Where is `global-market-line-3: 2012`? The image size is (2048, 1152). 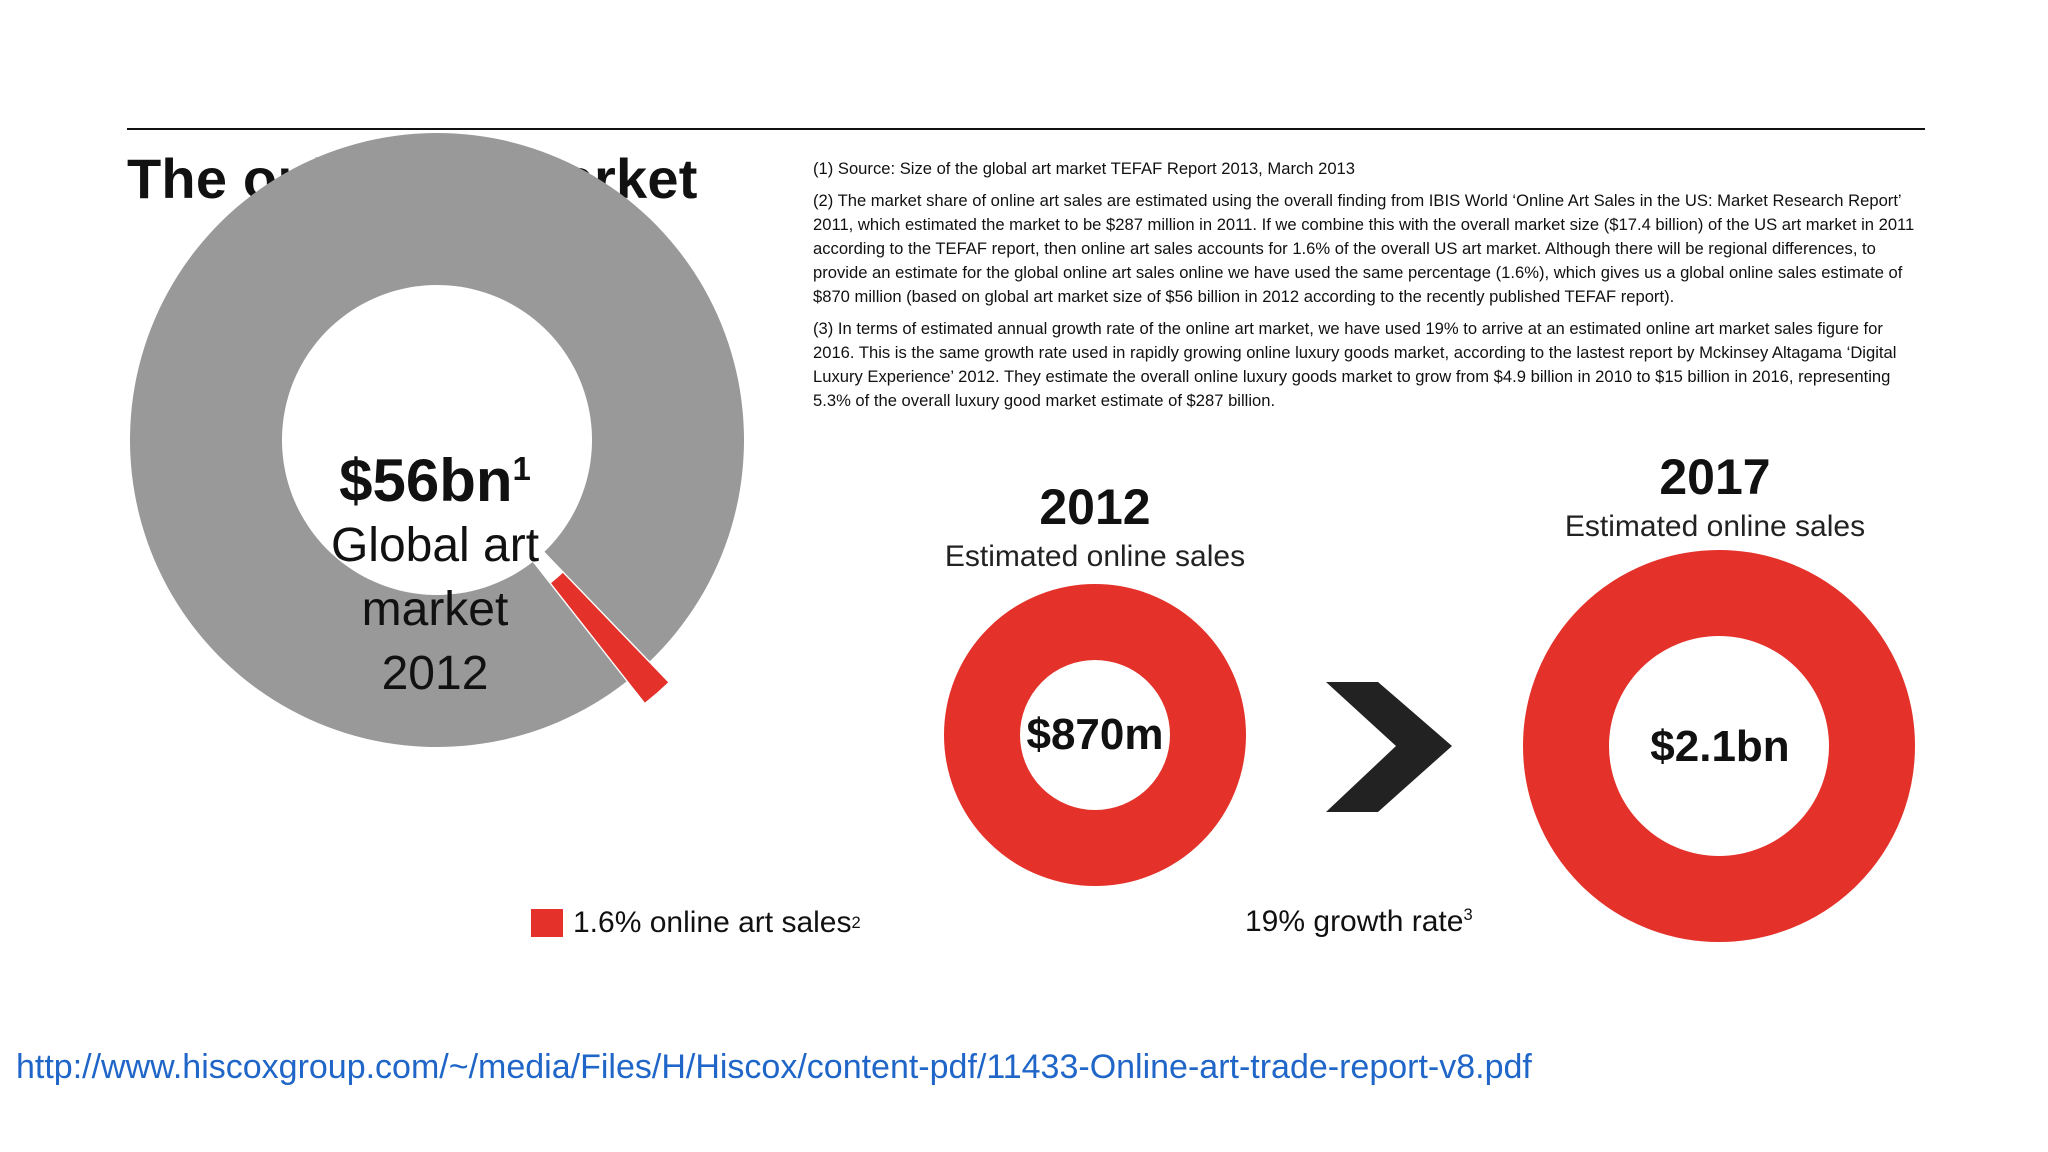
global-market-line-3: 2012 is located at coordinates (435, 673).